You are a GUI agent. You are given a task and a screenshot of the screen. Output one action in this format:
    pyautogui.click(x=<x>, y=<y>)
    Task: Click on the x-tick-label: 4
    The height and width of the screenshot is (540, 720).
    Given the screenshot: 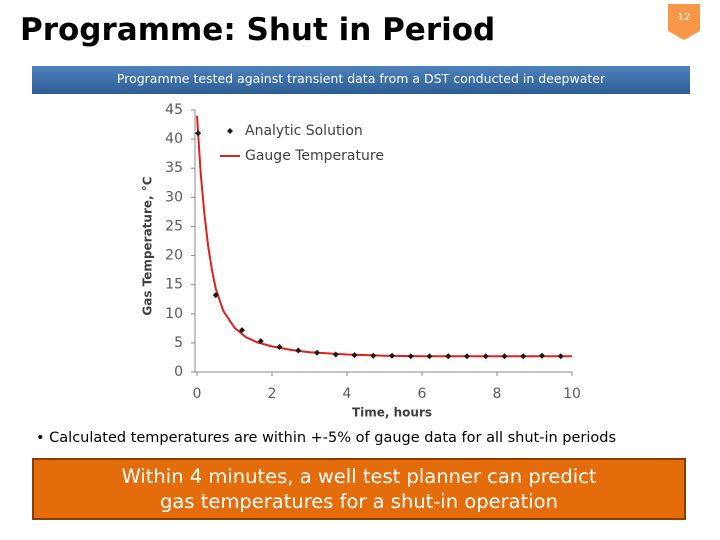 What is the action you would take?
    pyautogui.click(x=347, y=394)
    